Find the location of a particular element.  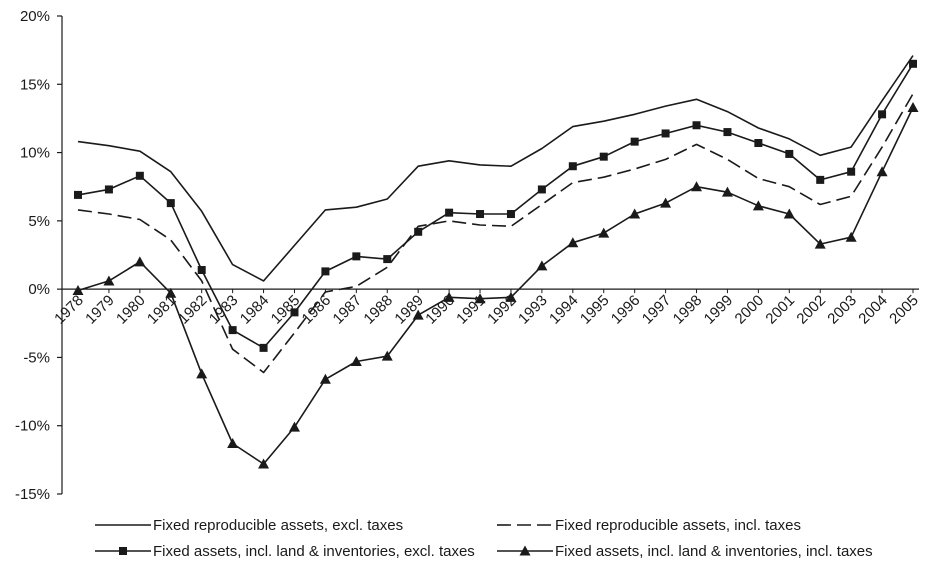

x-tick-label: 2005 is located at coordinates (904, 310).